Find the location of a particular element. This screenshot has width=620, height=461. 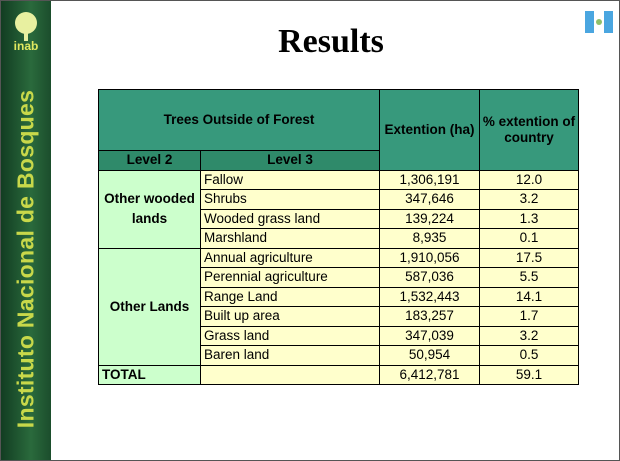

table-row: Range Land 1,532,443 14.1 is located at coordinates (339, 296).